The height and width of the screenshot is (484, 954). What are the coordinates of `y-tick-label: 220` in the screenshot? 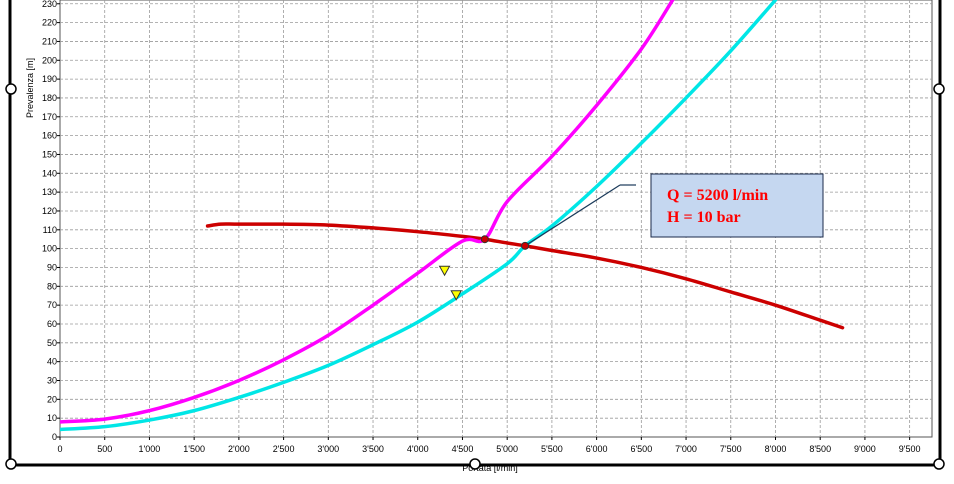 It's located at (49, 23).